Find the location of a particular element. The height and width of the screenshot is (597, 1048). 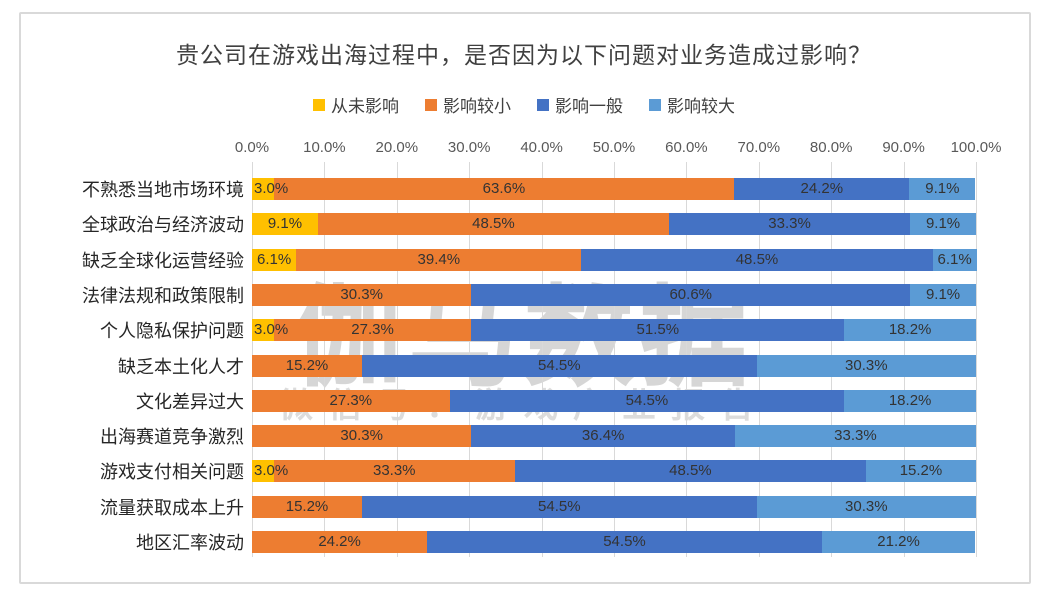

bar-row: 30.3% 60.6% 9.1% is located at coordinates (614, 294).